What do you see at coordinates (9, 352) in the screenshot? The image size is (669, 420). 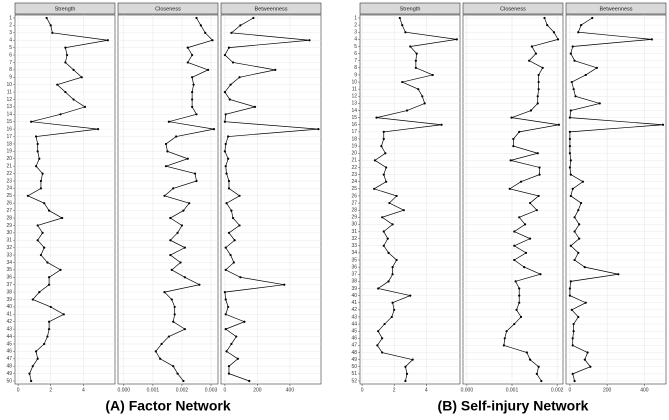 I see `y-tick-label: 46` at bounding box center [9, 352].